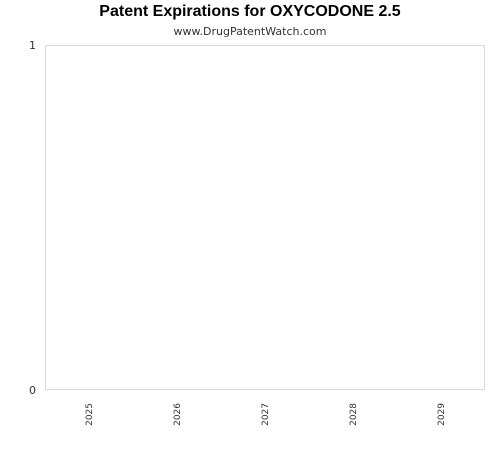  What do you see at coordinates (32, 45) in the screenshot?
I see `y-tick-label: 1` at bounding box center [32, 45].